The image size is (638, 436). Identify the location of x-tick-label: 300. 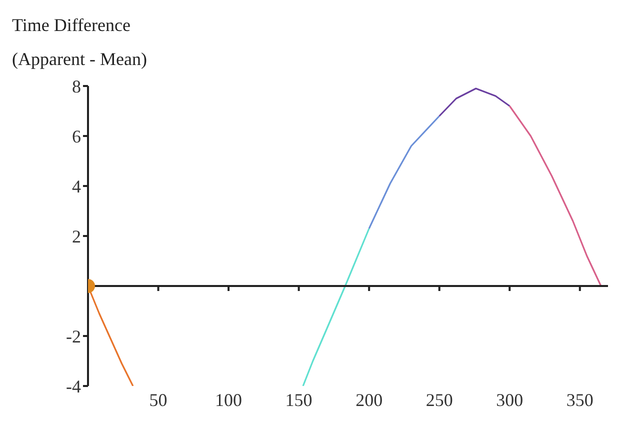
(510, 400).